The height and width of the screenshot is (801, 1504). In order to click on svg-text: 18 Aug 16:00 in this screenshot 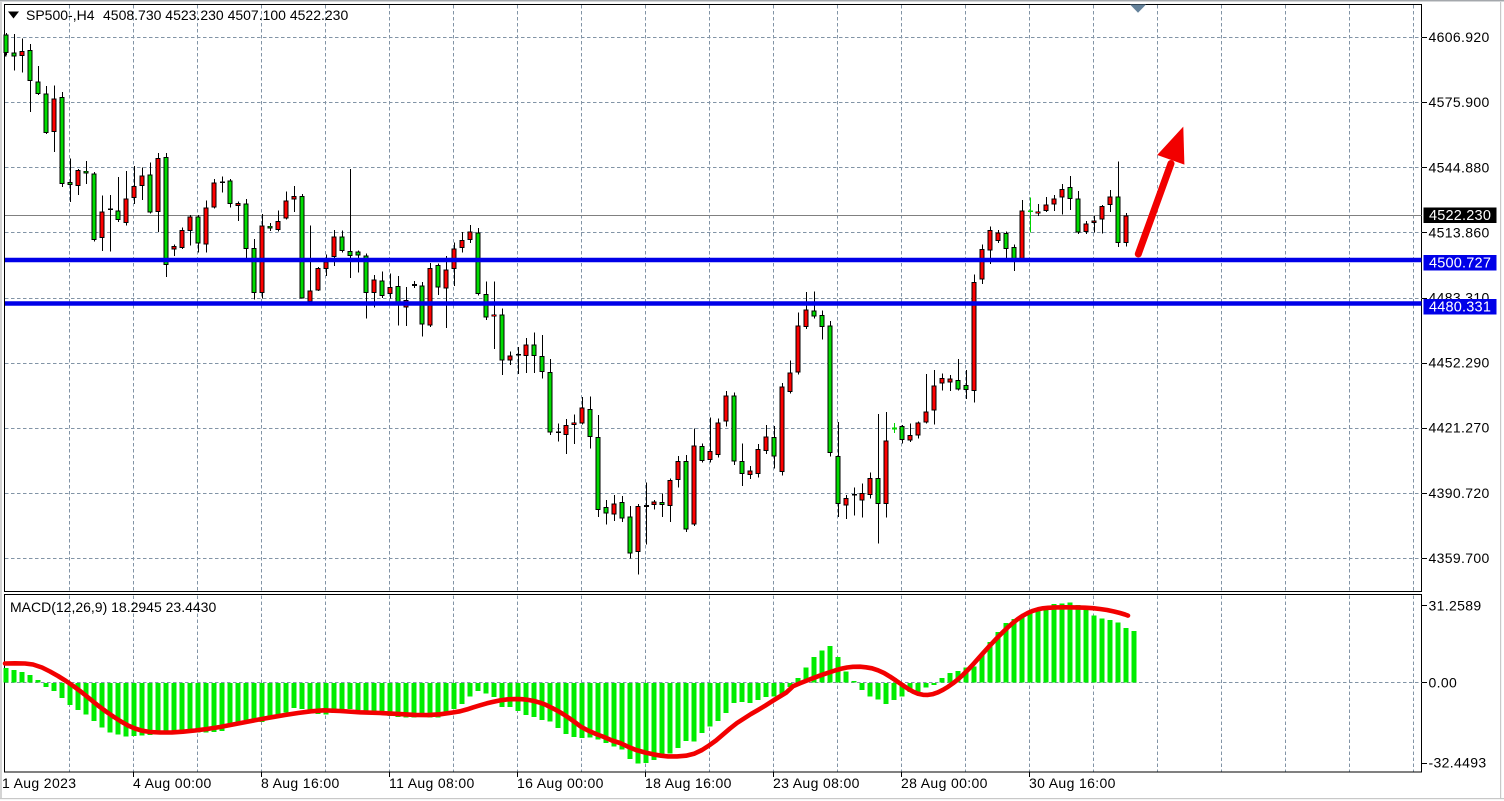, I will do `click(688, 783)`.